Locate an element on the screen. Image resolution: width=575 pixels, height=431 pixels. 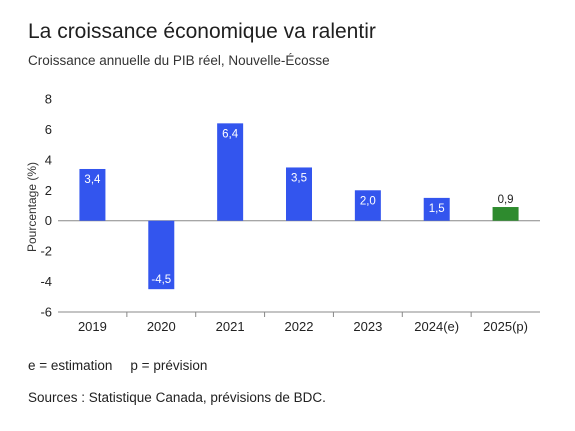
bar-2022 is located at coordinates (299, 194).